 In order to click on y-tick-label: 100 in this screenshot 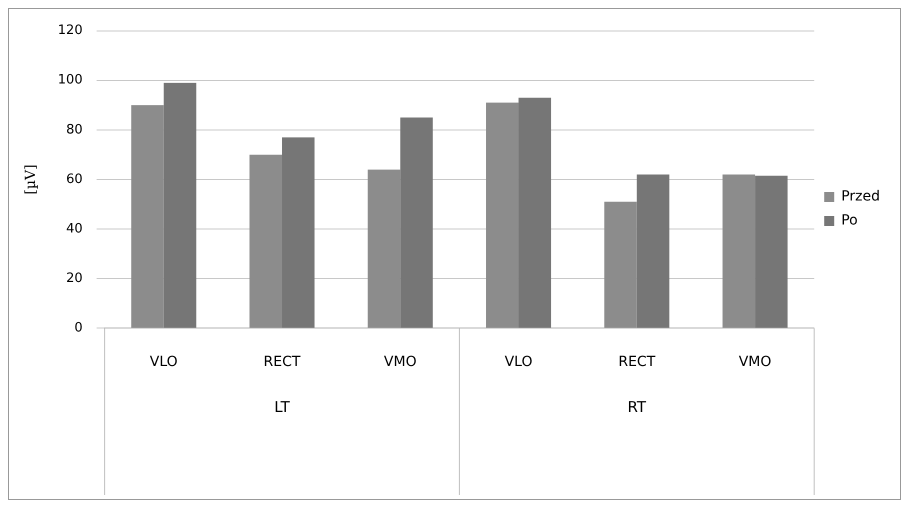, I will do `click(70, 80)`.